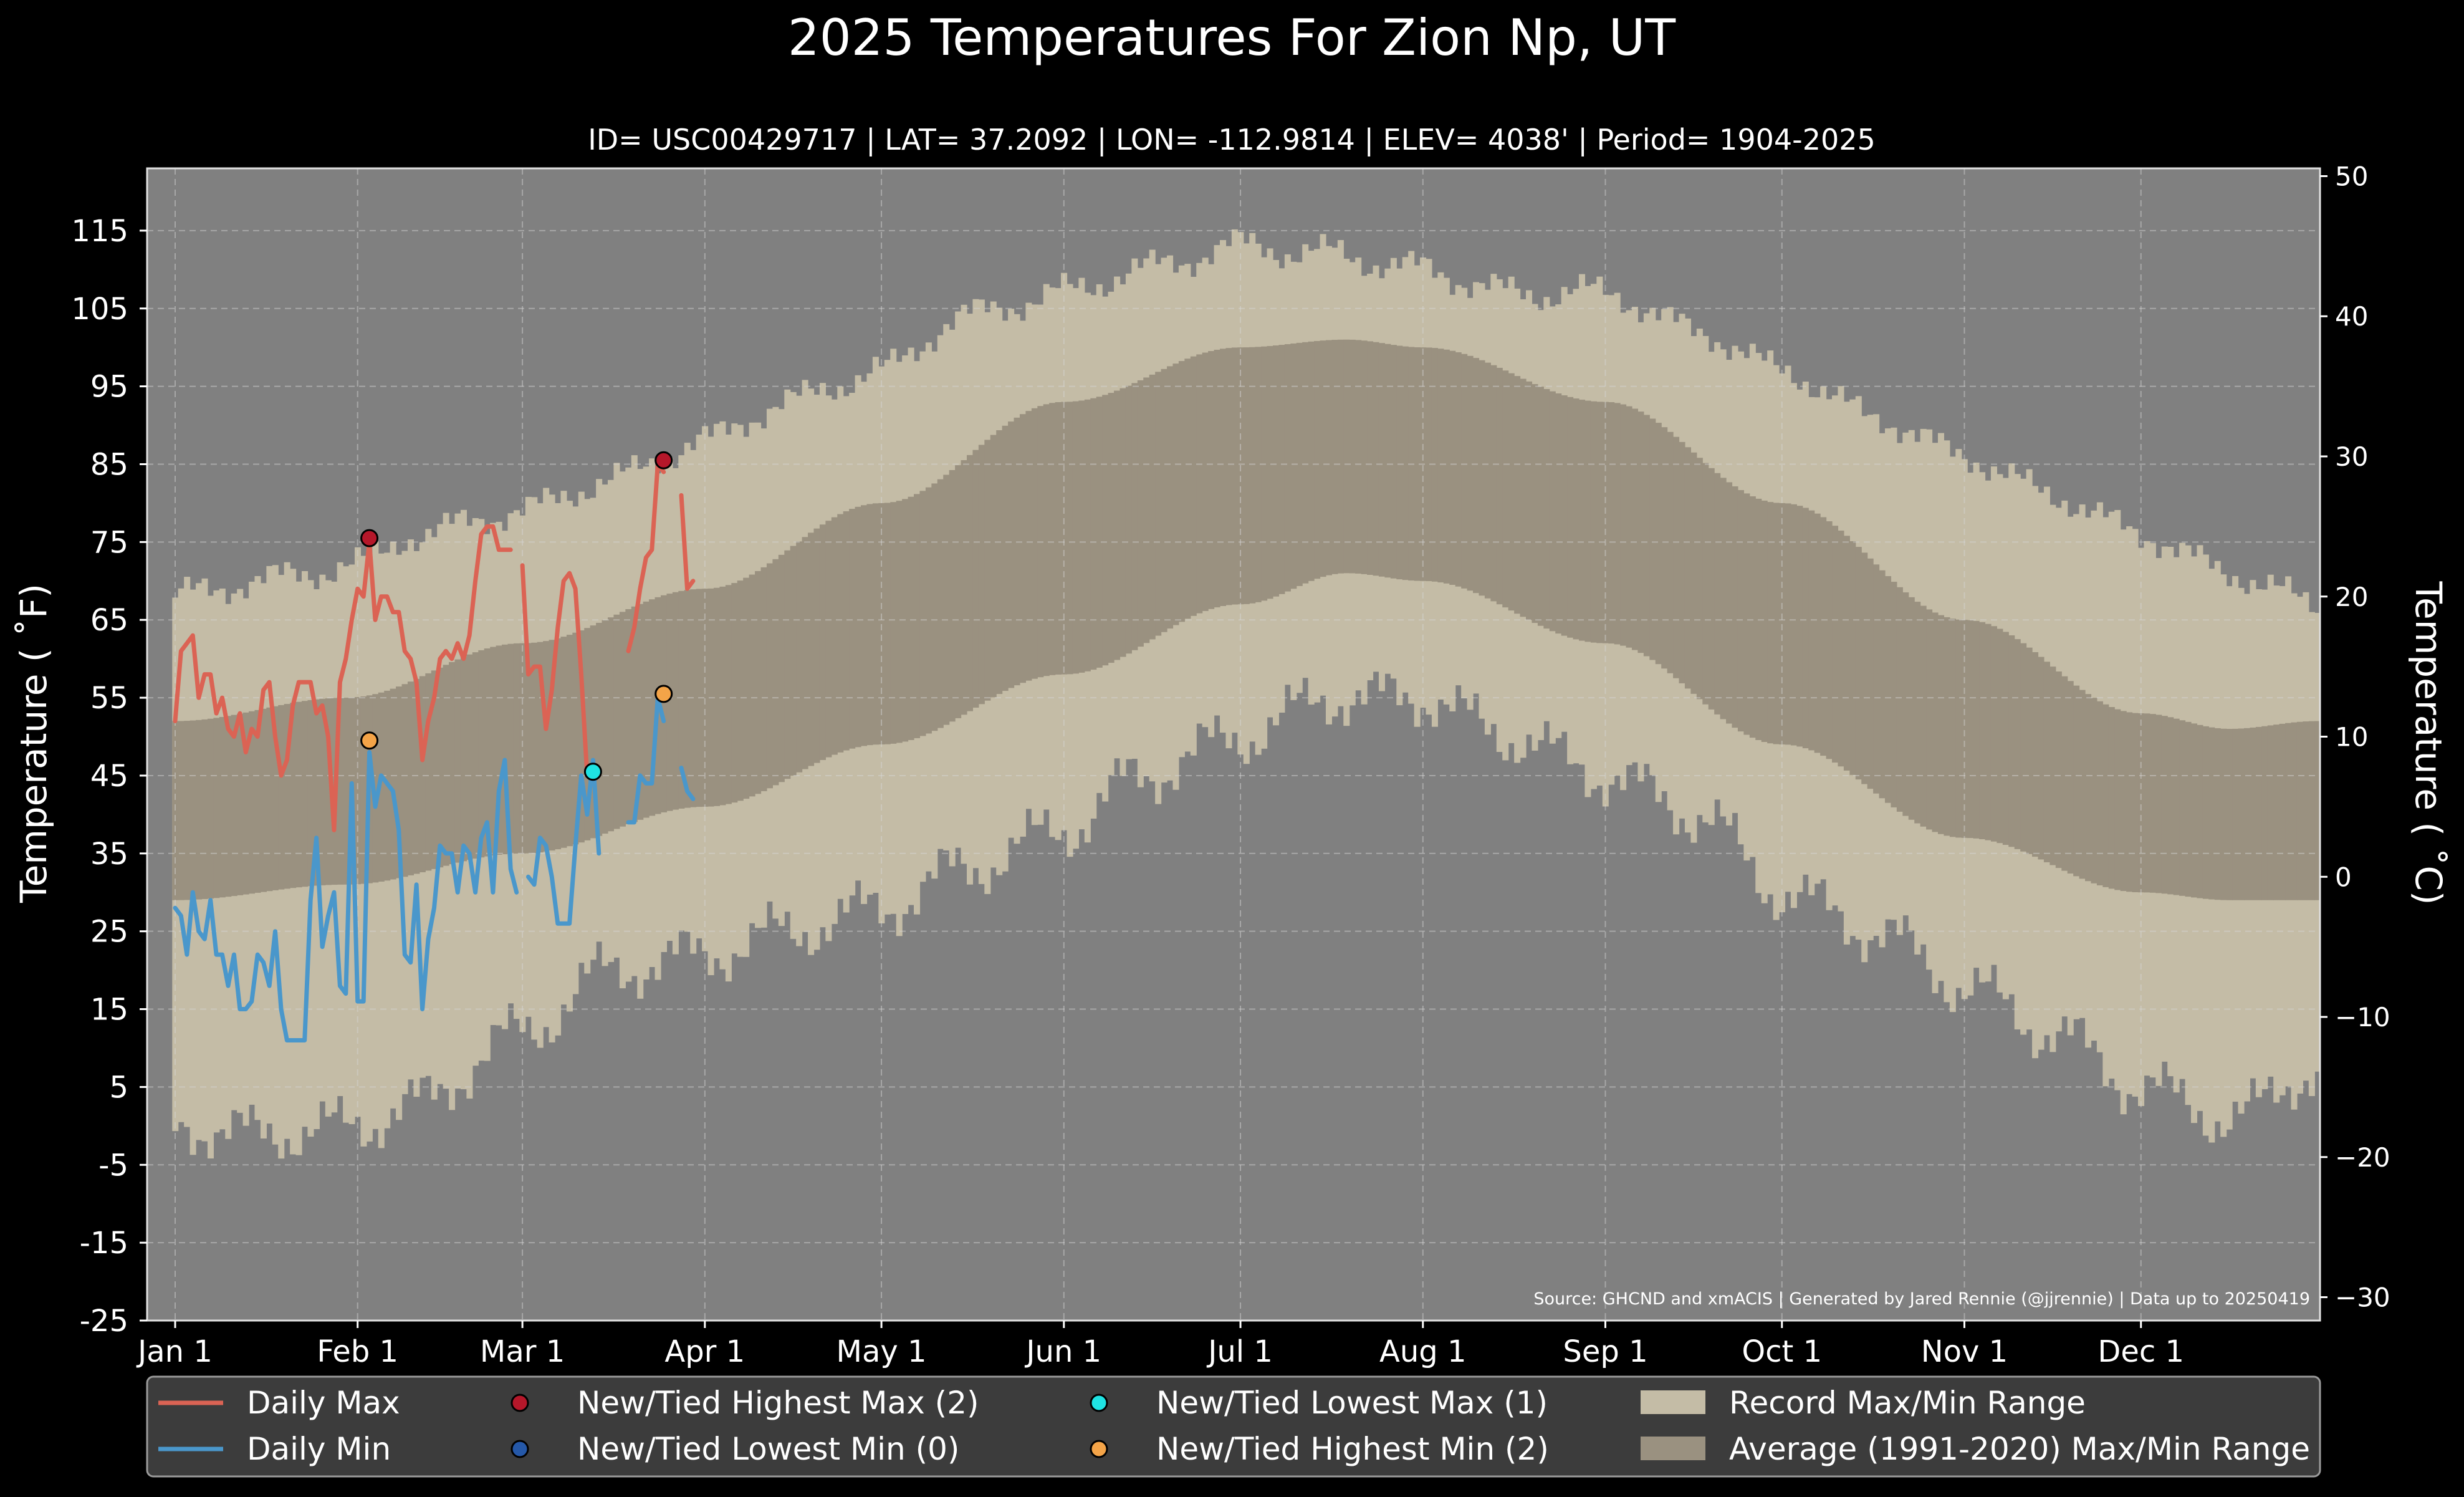 Image resolution: width=2464 pixels, height=1497 pixels. I want to click on y-right-tick-label: 10, so click(2351, 737).